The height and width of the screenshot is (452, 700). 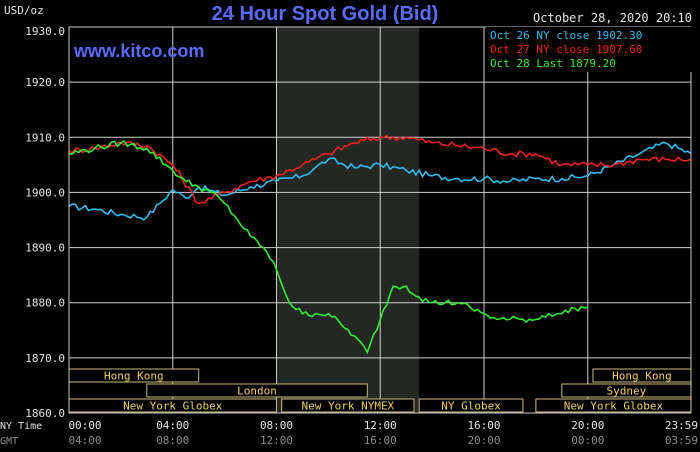 I want to click on session-label: NY Globex, so click(x=471, y=406).